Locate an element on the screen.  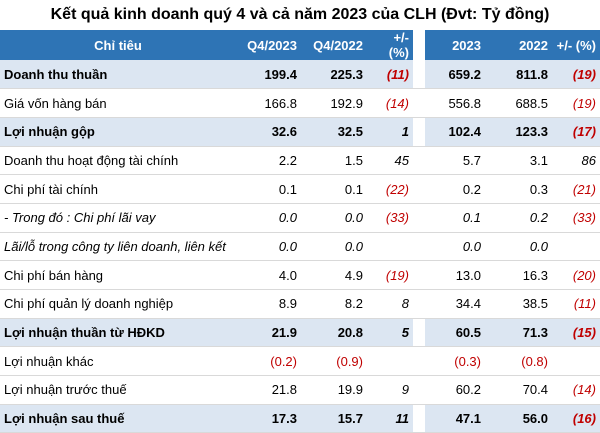
row-label: Chi phí bán hàng is located at coordinates (54, 275).